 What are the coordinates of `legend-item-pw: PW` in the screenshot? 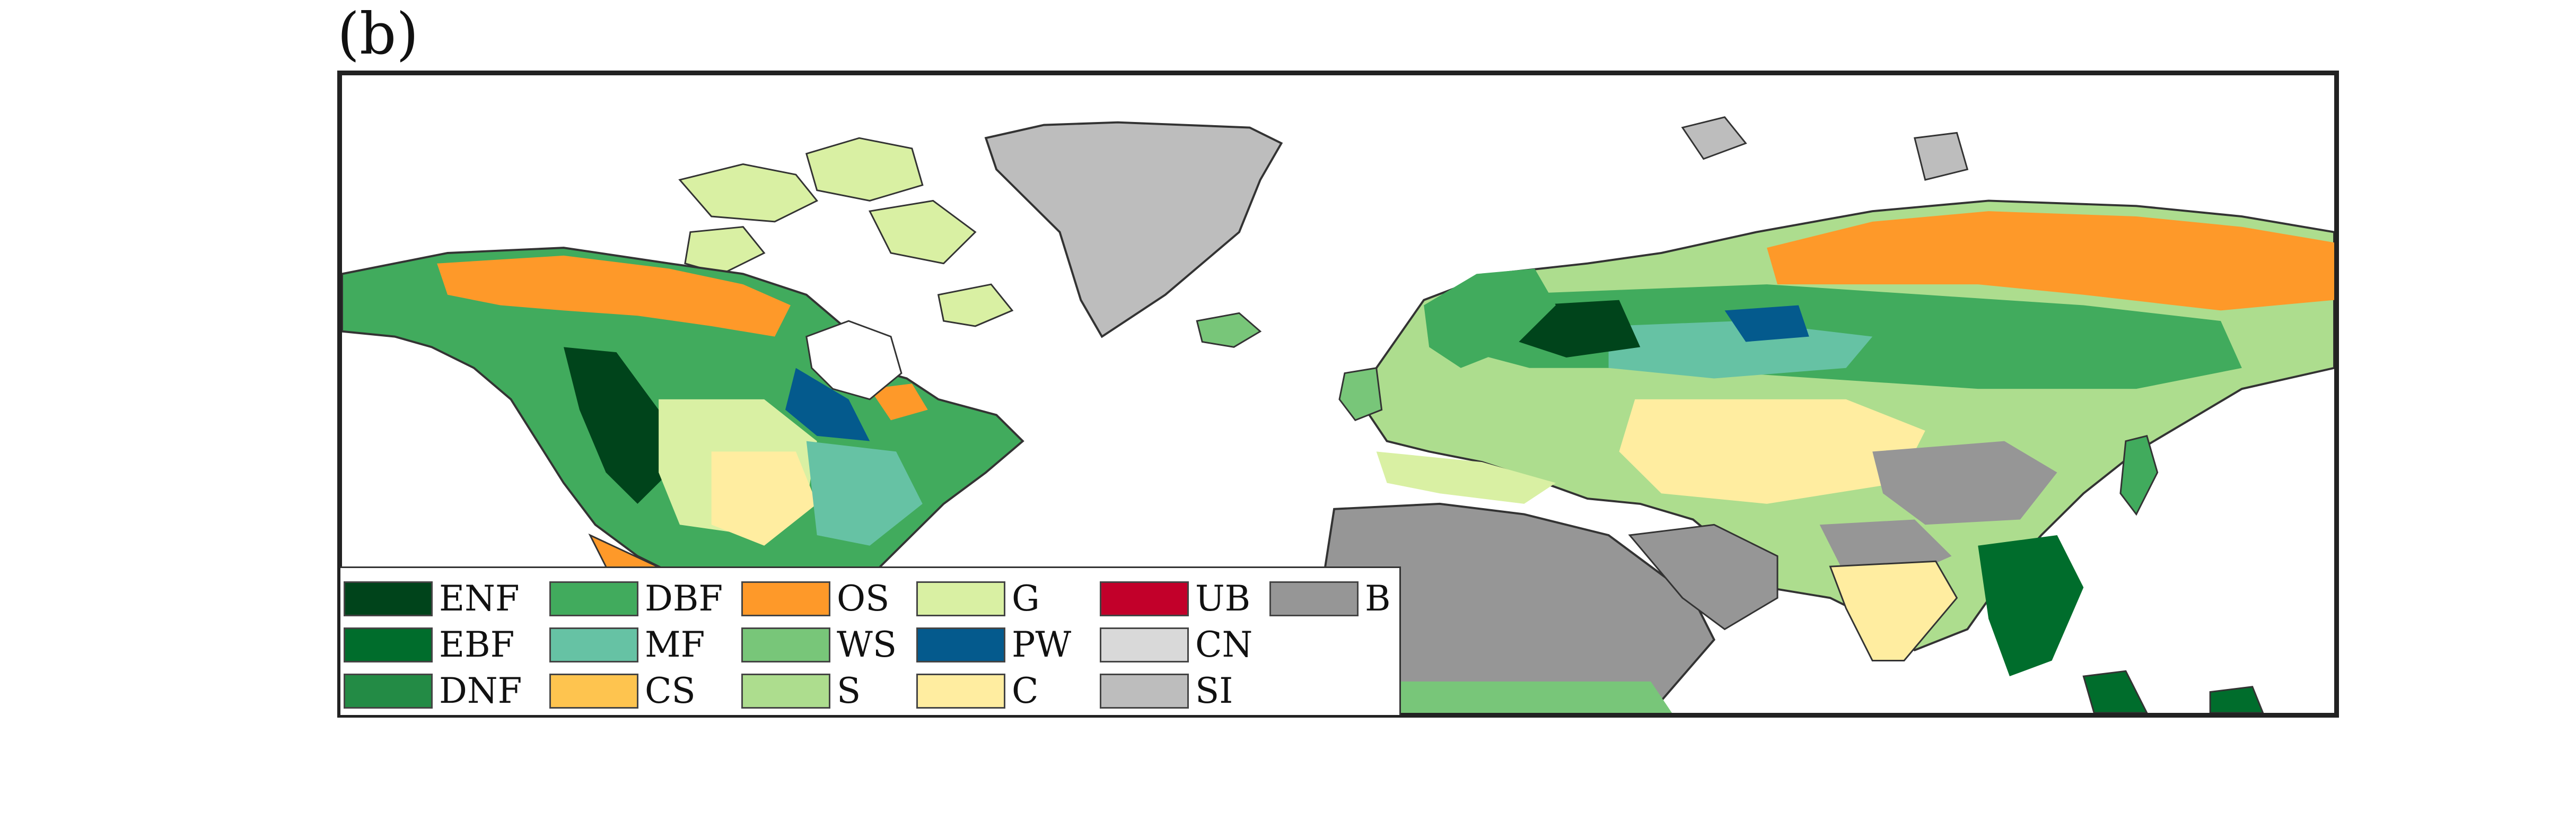 It's located at (993, 645).